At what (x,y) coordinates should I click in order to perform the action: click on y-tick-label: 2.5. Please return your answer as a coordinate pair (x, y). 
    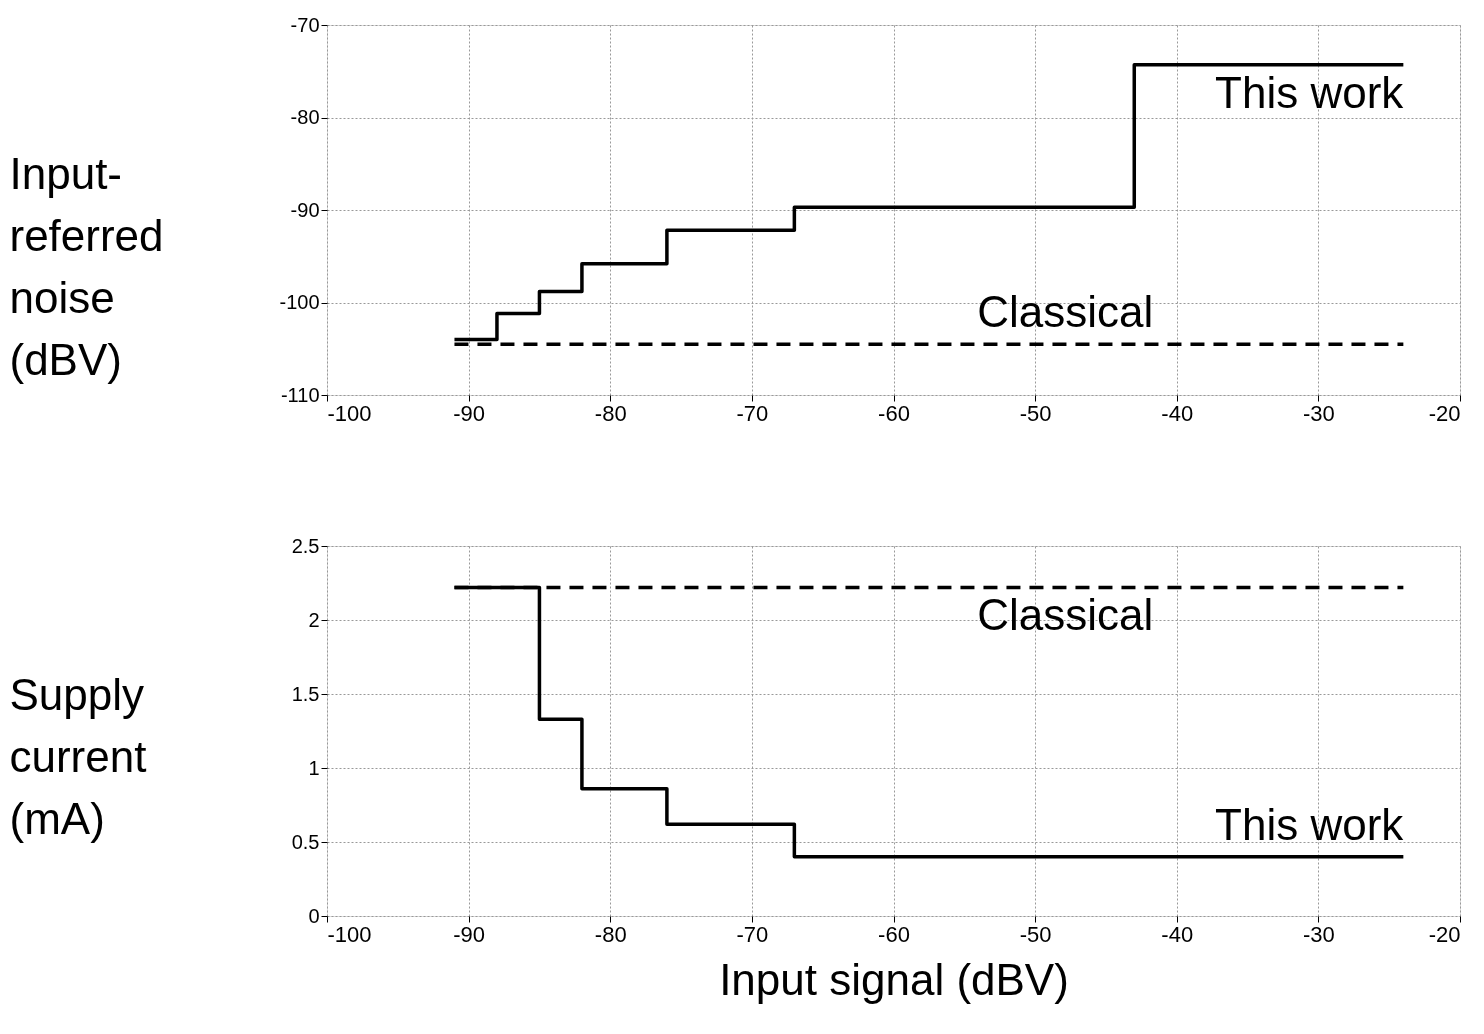
    Looking at the image, I should click on (305, 545).